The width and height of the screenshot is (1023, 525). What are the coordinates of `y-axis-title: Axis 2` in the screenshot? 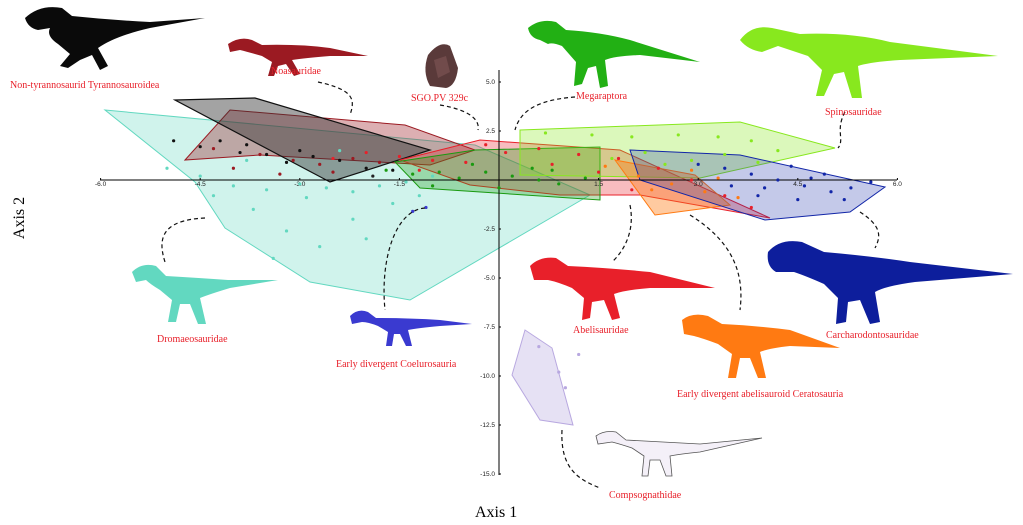 It's located at (19, 218).